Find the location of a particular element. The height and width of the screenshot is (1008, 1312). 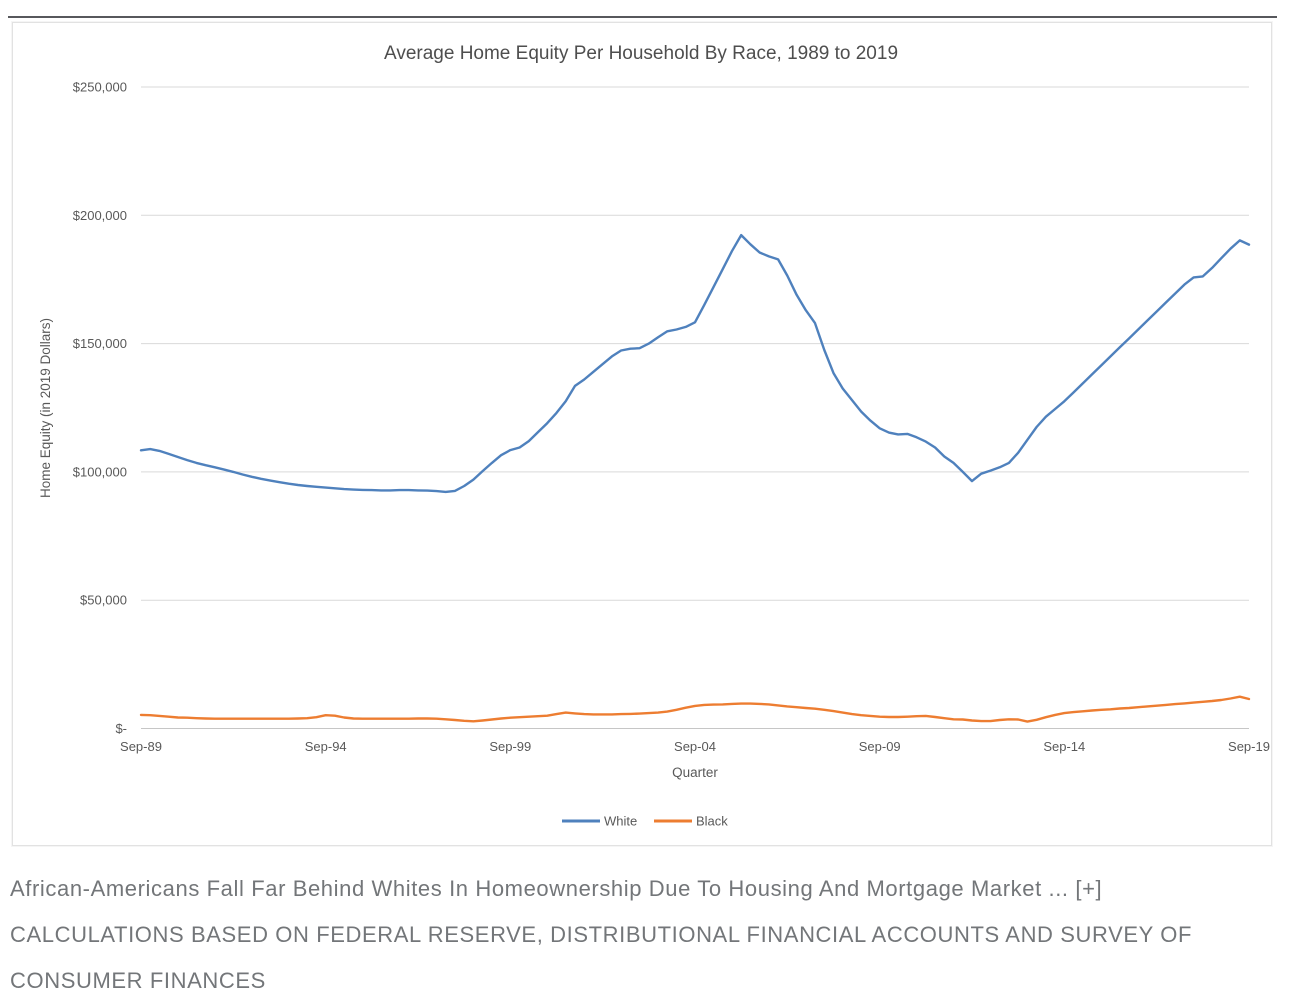

caption-expand-button: [+] is located at coordinates (1089, 888).